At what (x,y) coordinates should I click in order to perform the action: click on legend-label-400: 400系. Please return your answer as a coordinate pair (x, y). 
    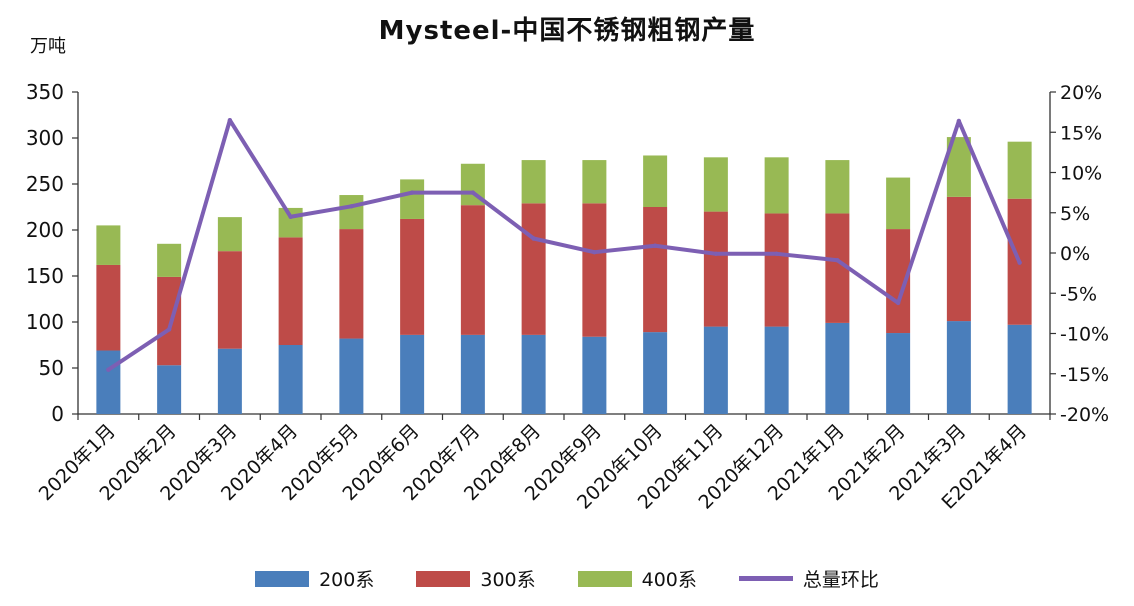
    Looking at the image, I should click on (669, 580).